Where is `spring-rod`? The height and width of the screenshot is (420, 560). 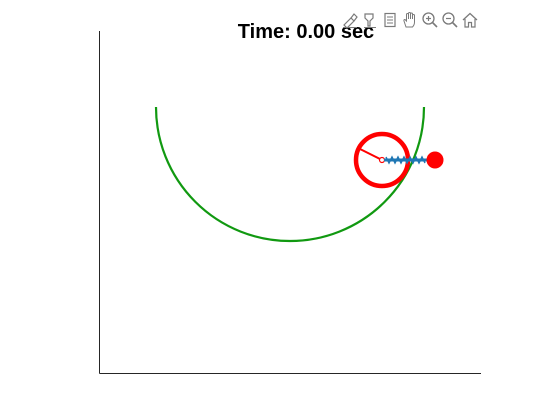
spring-rod is located at coordinates (406, 160).